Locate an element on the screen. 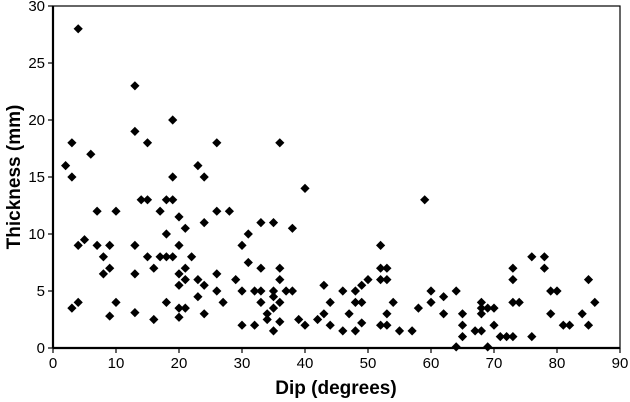  x-axis-ticks: 0 10 20 30 40 50 60 70 80 90 is located at coordinates (338, 360).